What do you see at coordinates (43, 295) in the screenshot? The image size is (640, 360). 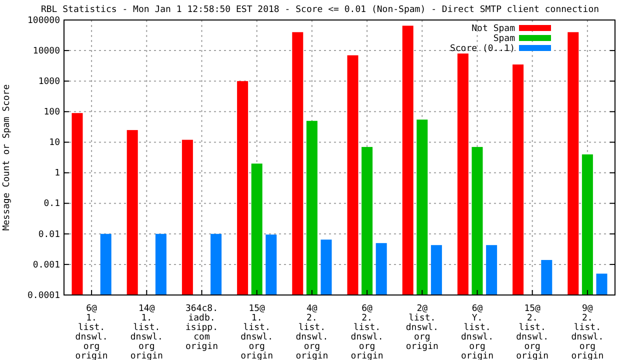 I see `y-tick-label: 0.0001` at bounding box center [43, 295].